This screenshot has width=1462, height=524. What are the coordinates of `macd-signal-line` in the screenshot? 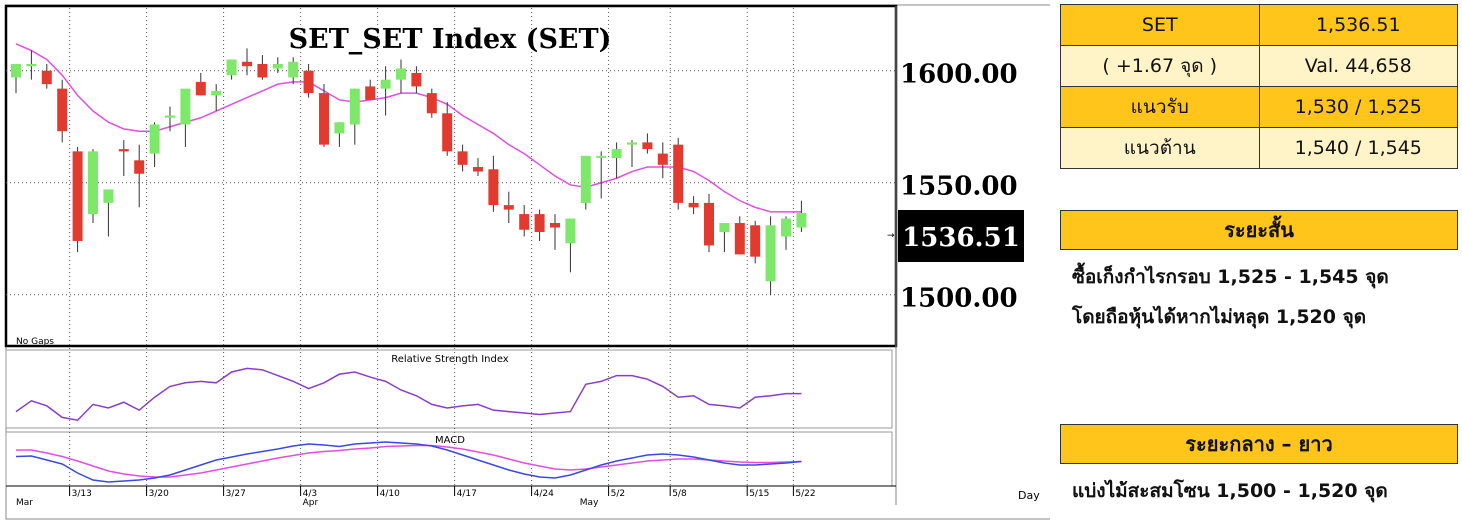 It's located at (409, 461).